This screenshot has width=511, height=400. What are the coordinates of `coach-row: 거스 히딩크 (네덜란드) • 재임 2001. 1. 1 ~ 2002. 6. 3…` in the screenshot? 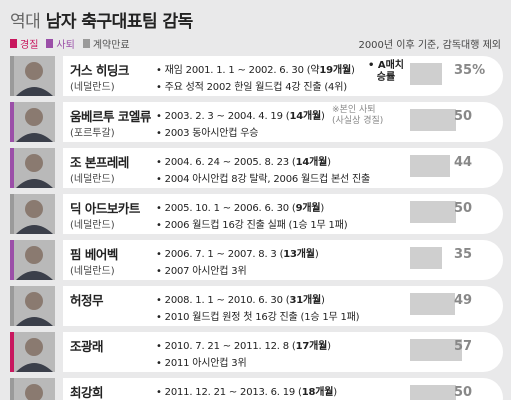 It's located at (255, 76).